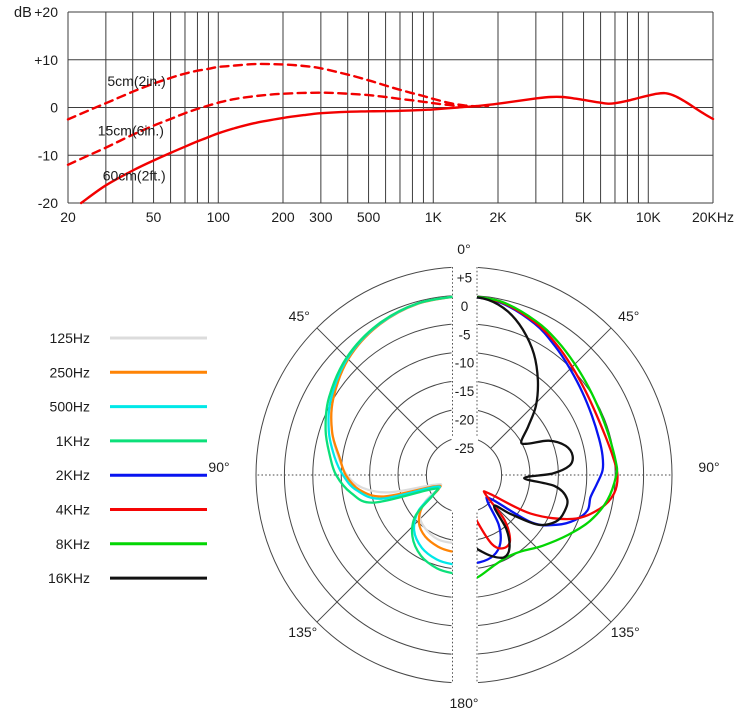 This screenshot has width=750, height=723. What do you see at coordinates (154, 217) in the screenshot?
I see `x-tick-label: 50` at bounding box center [154, 217].